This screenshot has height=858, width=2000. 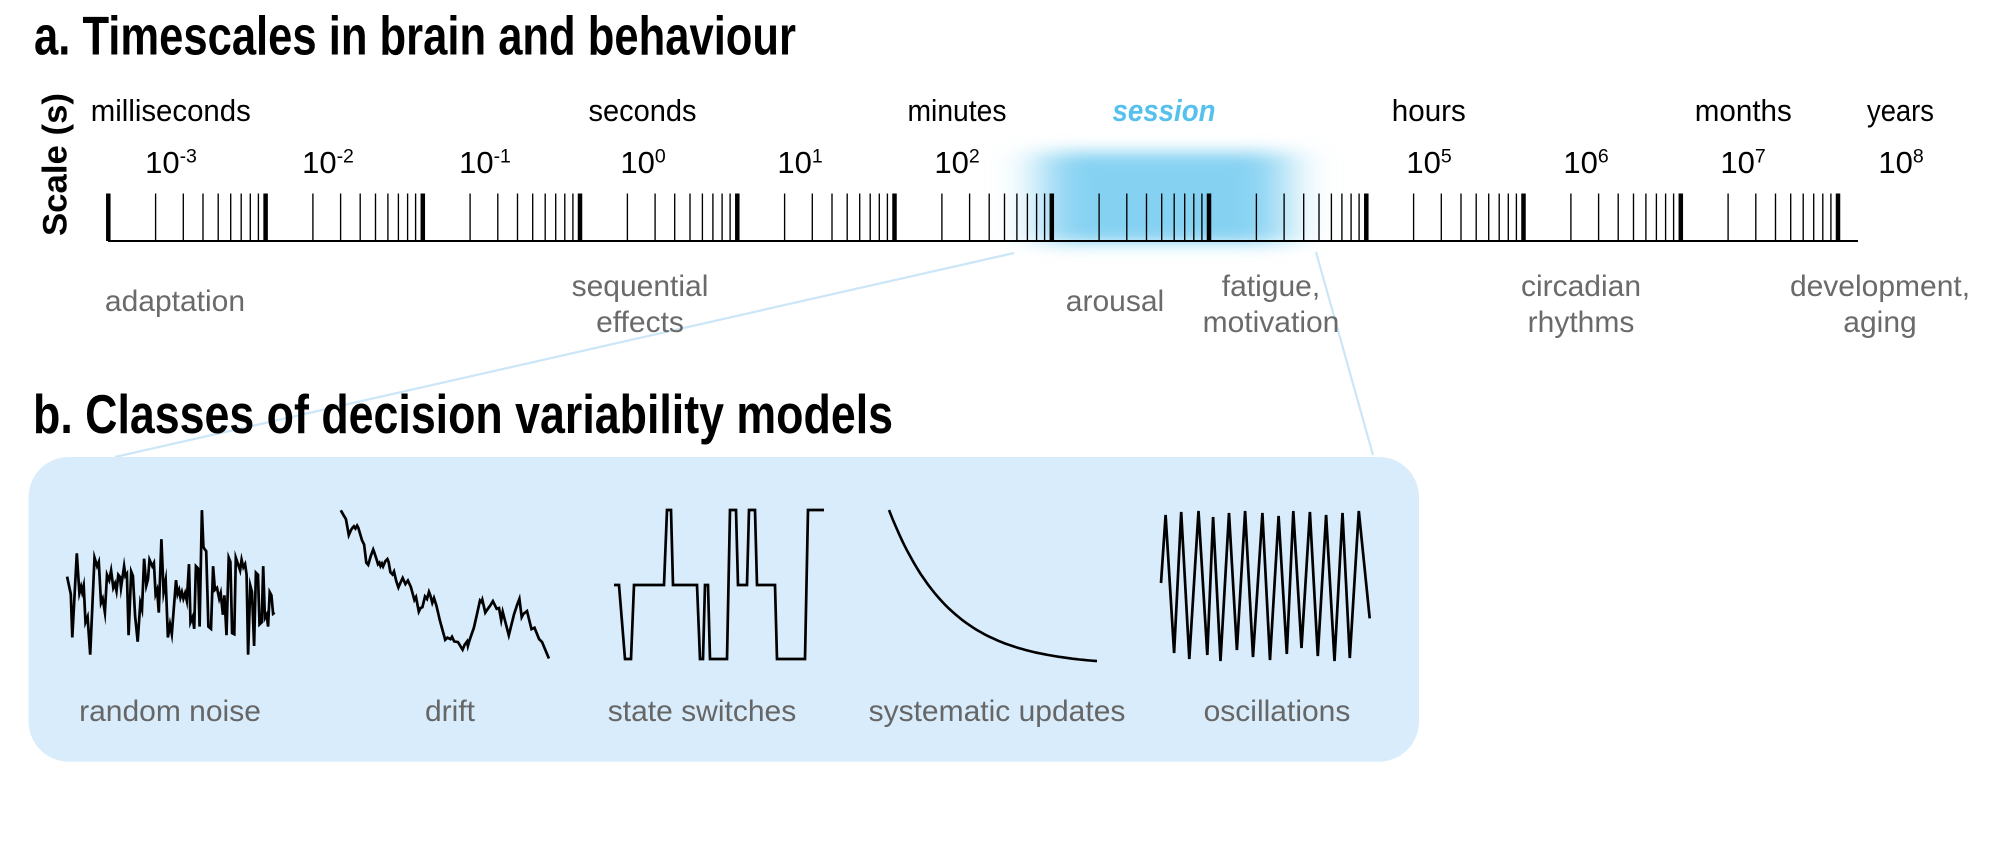 What do you see at coordinates (1900, 162) in the screenshot?
I see `svg-text: 10⁸` at bounding box center [1900, 162].